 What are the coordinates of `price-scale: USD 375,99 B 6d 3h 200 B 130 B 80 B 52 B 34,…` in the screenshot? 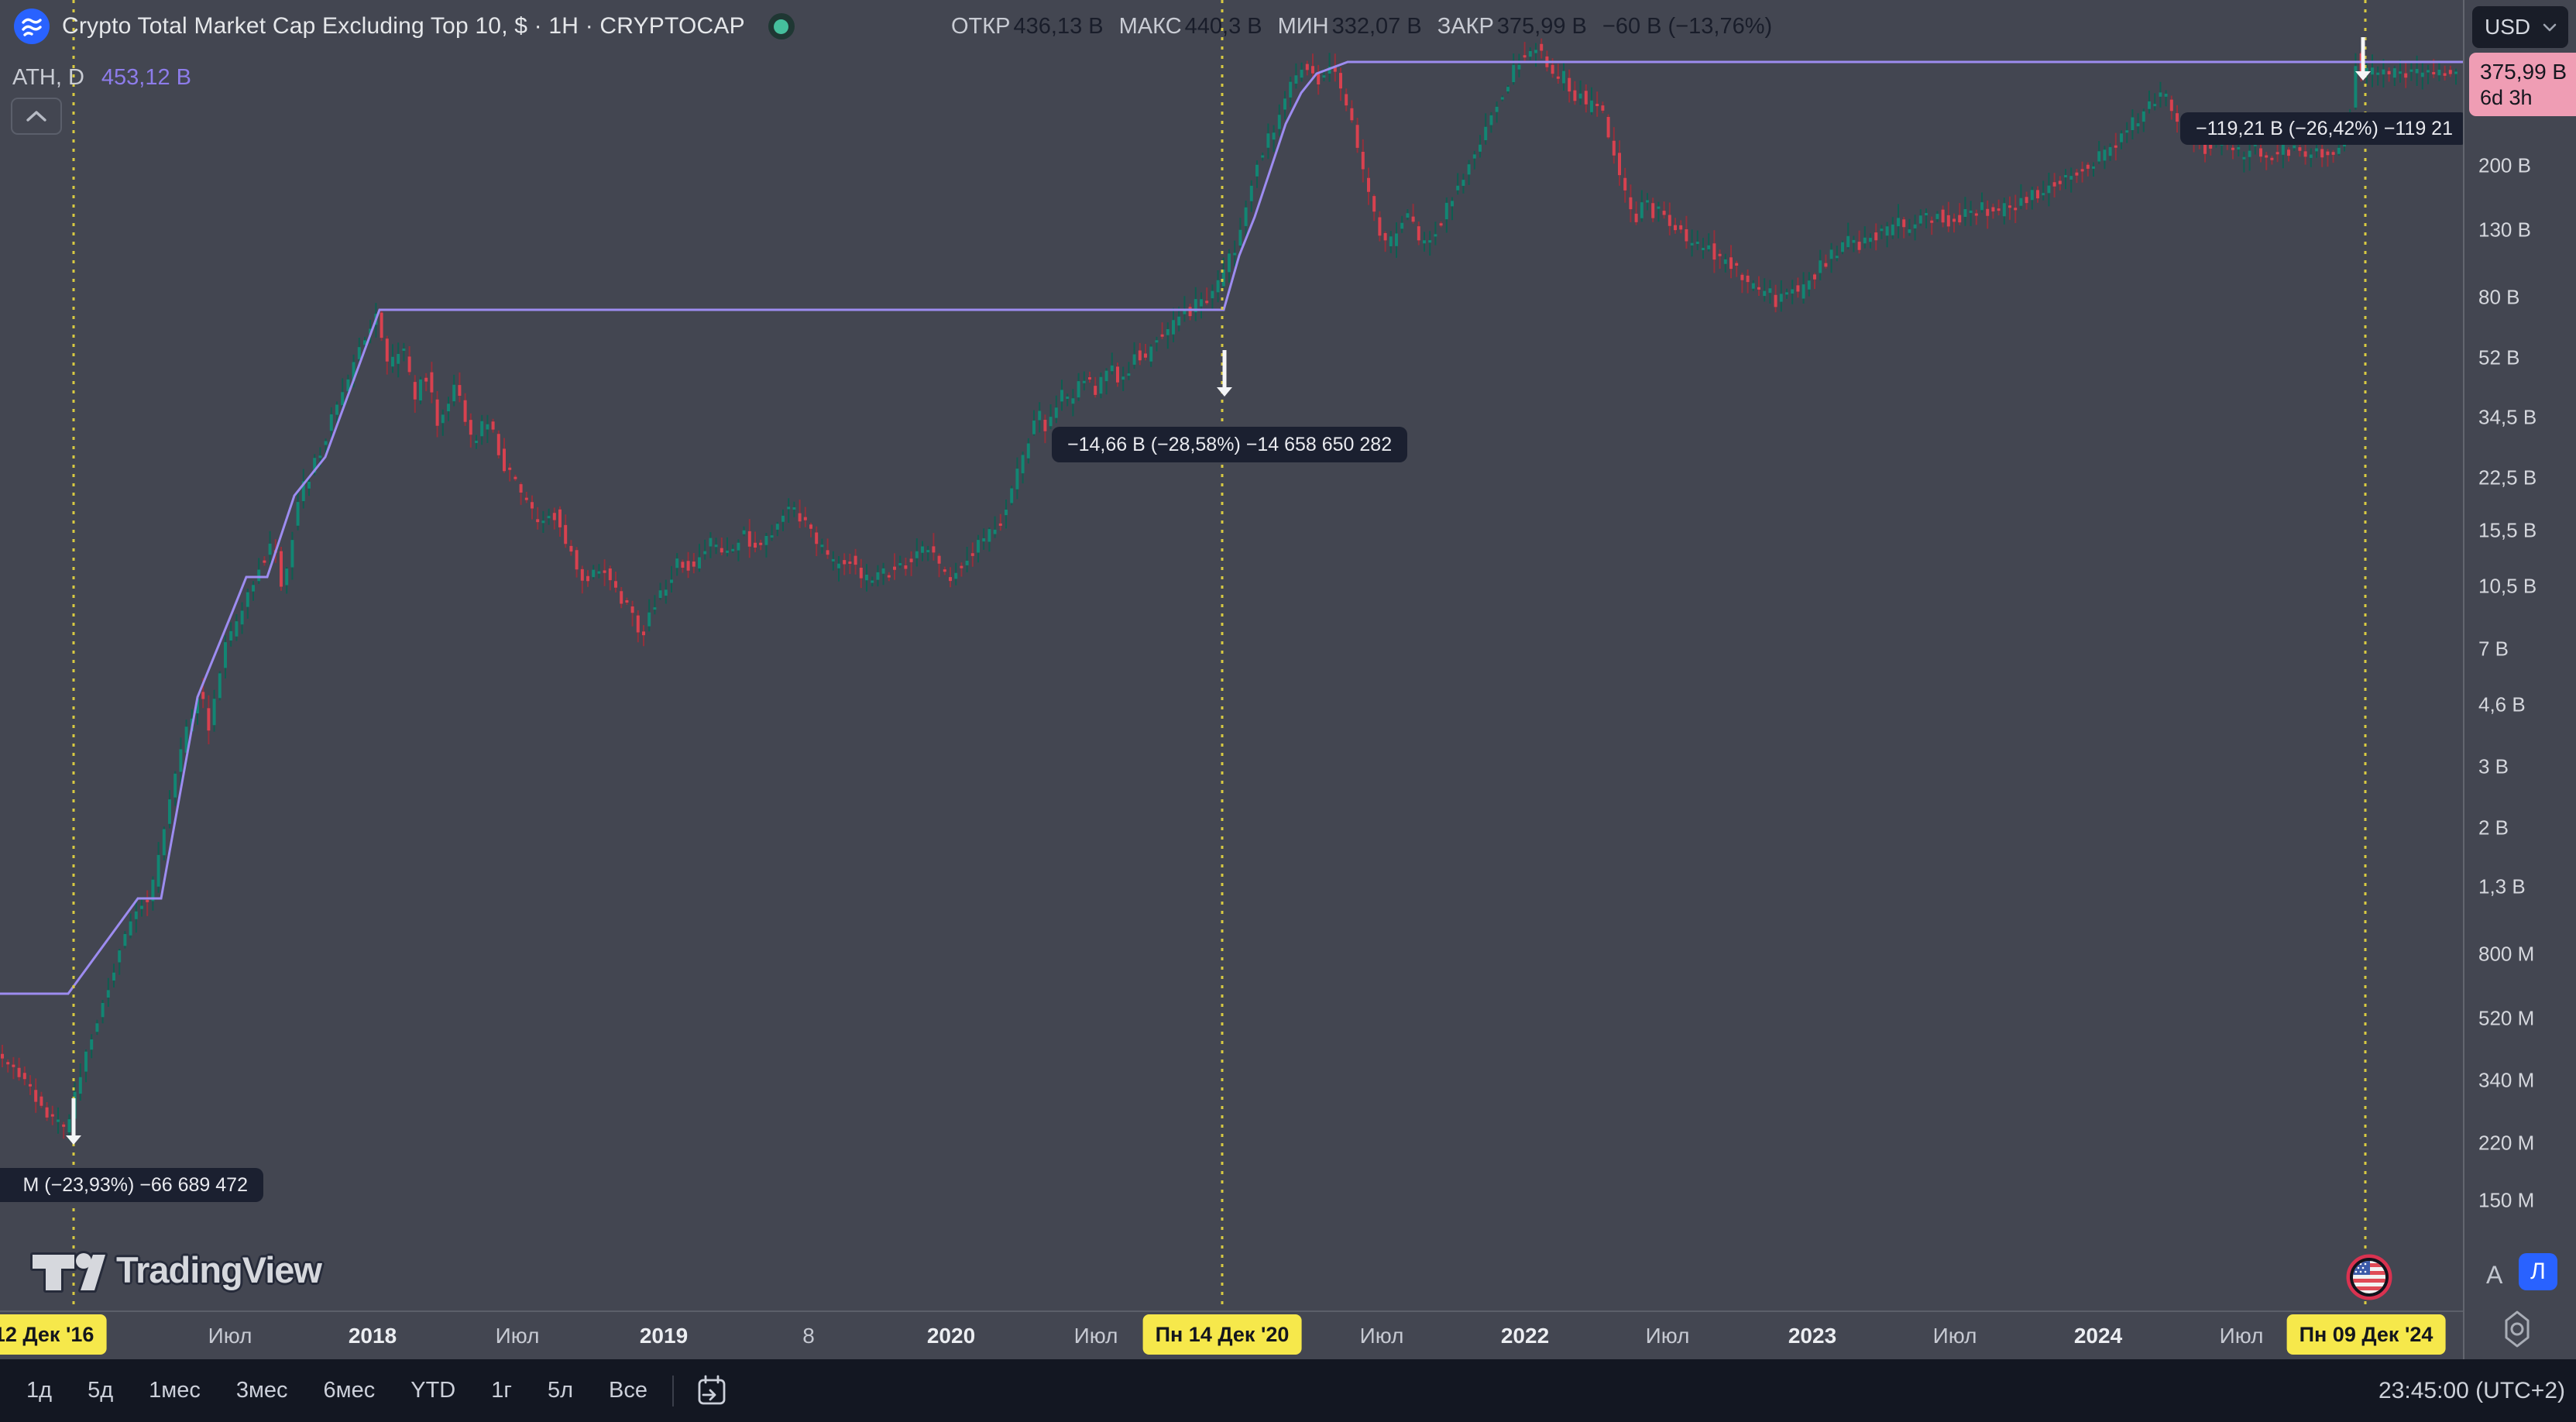 It's located at (2519, 679).